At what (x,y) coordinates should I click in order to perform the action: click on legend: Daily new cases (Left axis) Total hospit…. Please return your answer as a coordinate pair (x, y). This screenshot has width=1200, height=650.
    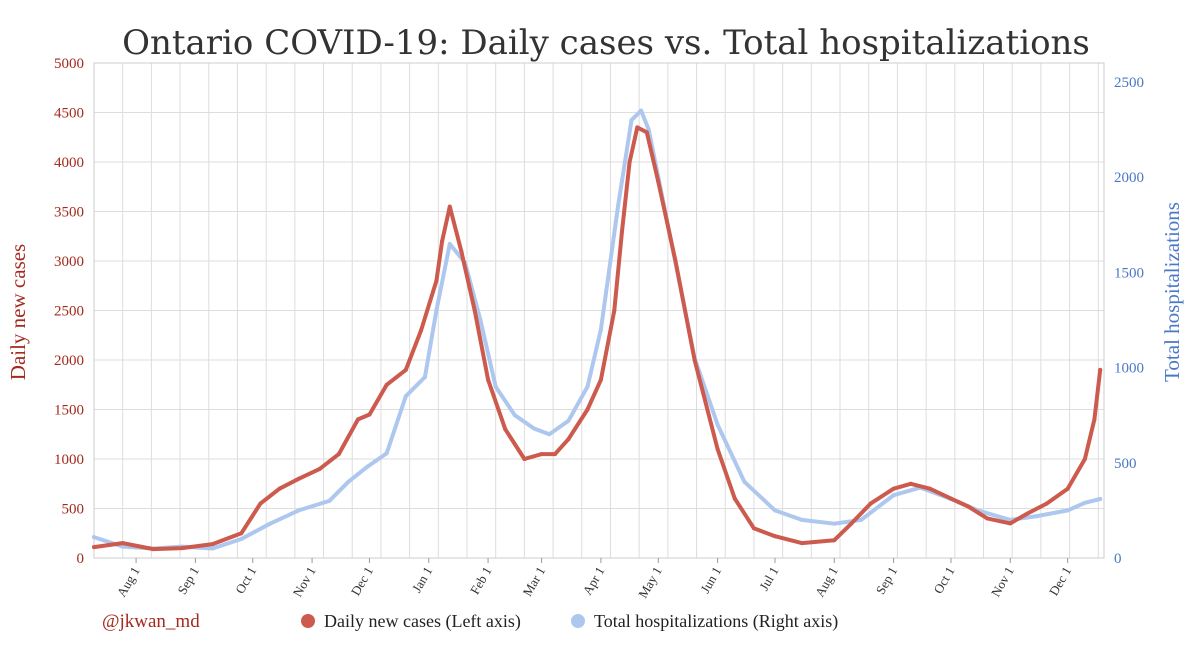
    Looking at the image, I should click on (569, 621).